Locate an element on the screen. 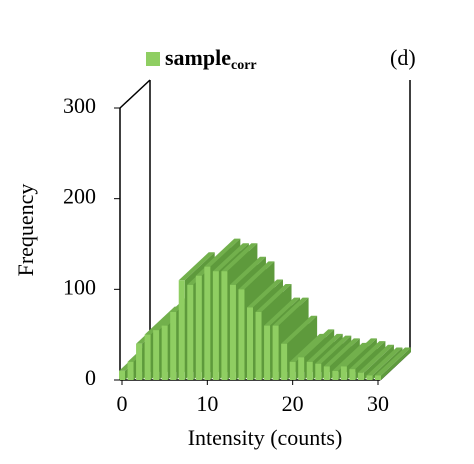 The width and height of the screenshot is (474, 464). annotation: (d) is located at coordinates (403, 57).